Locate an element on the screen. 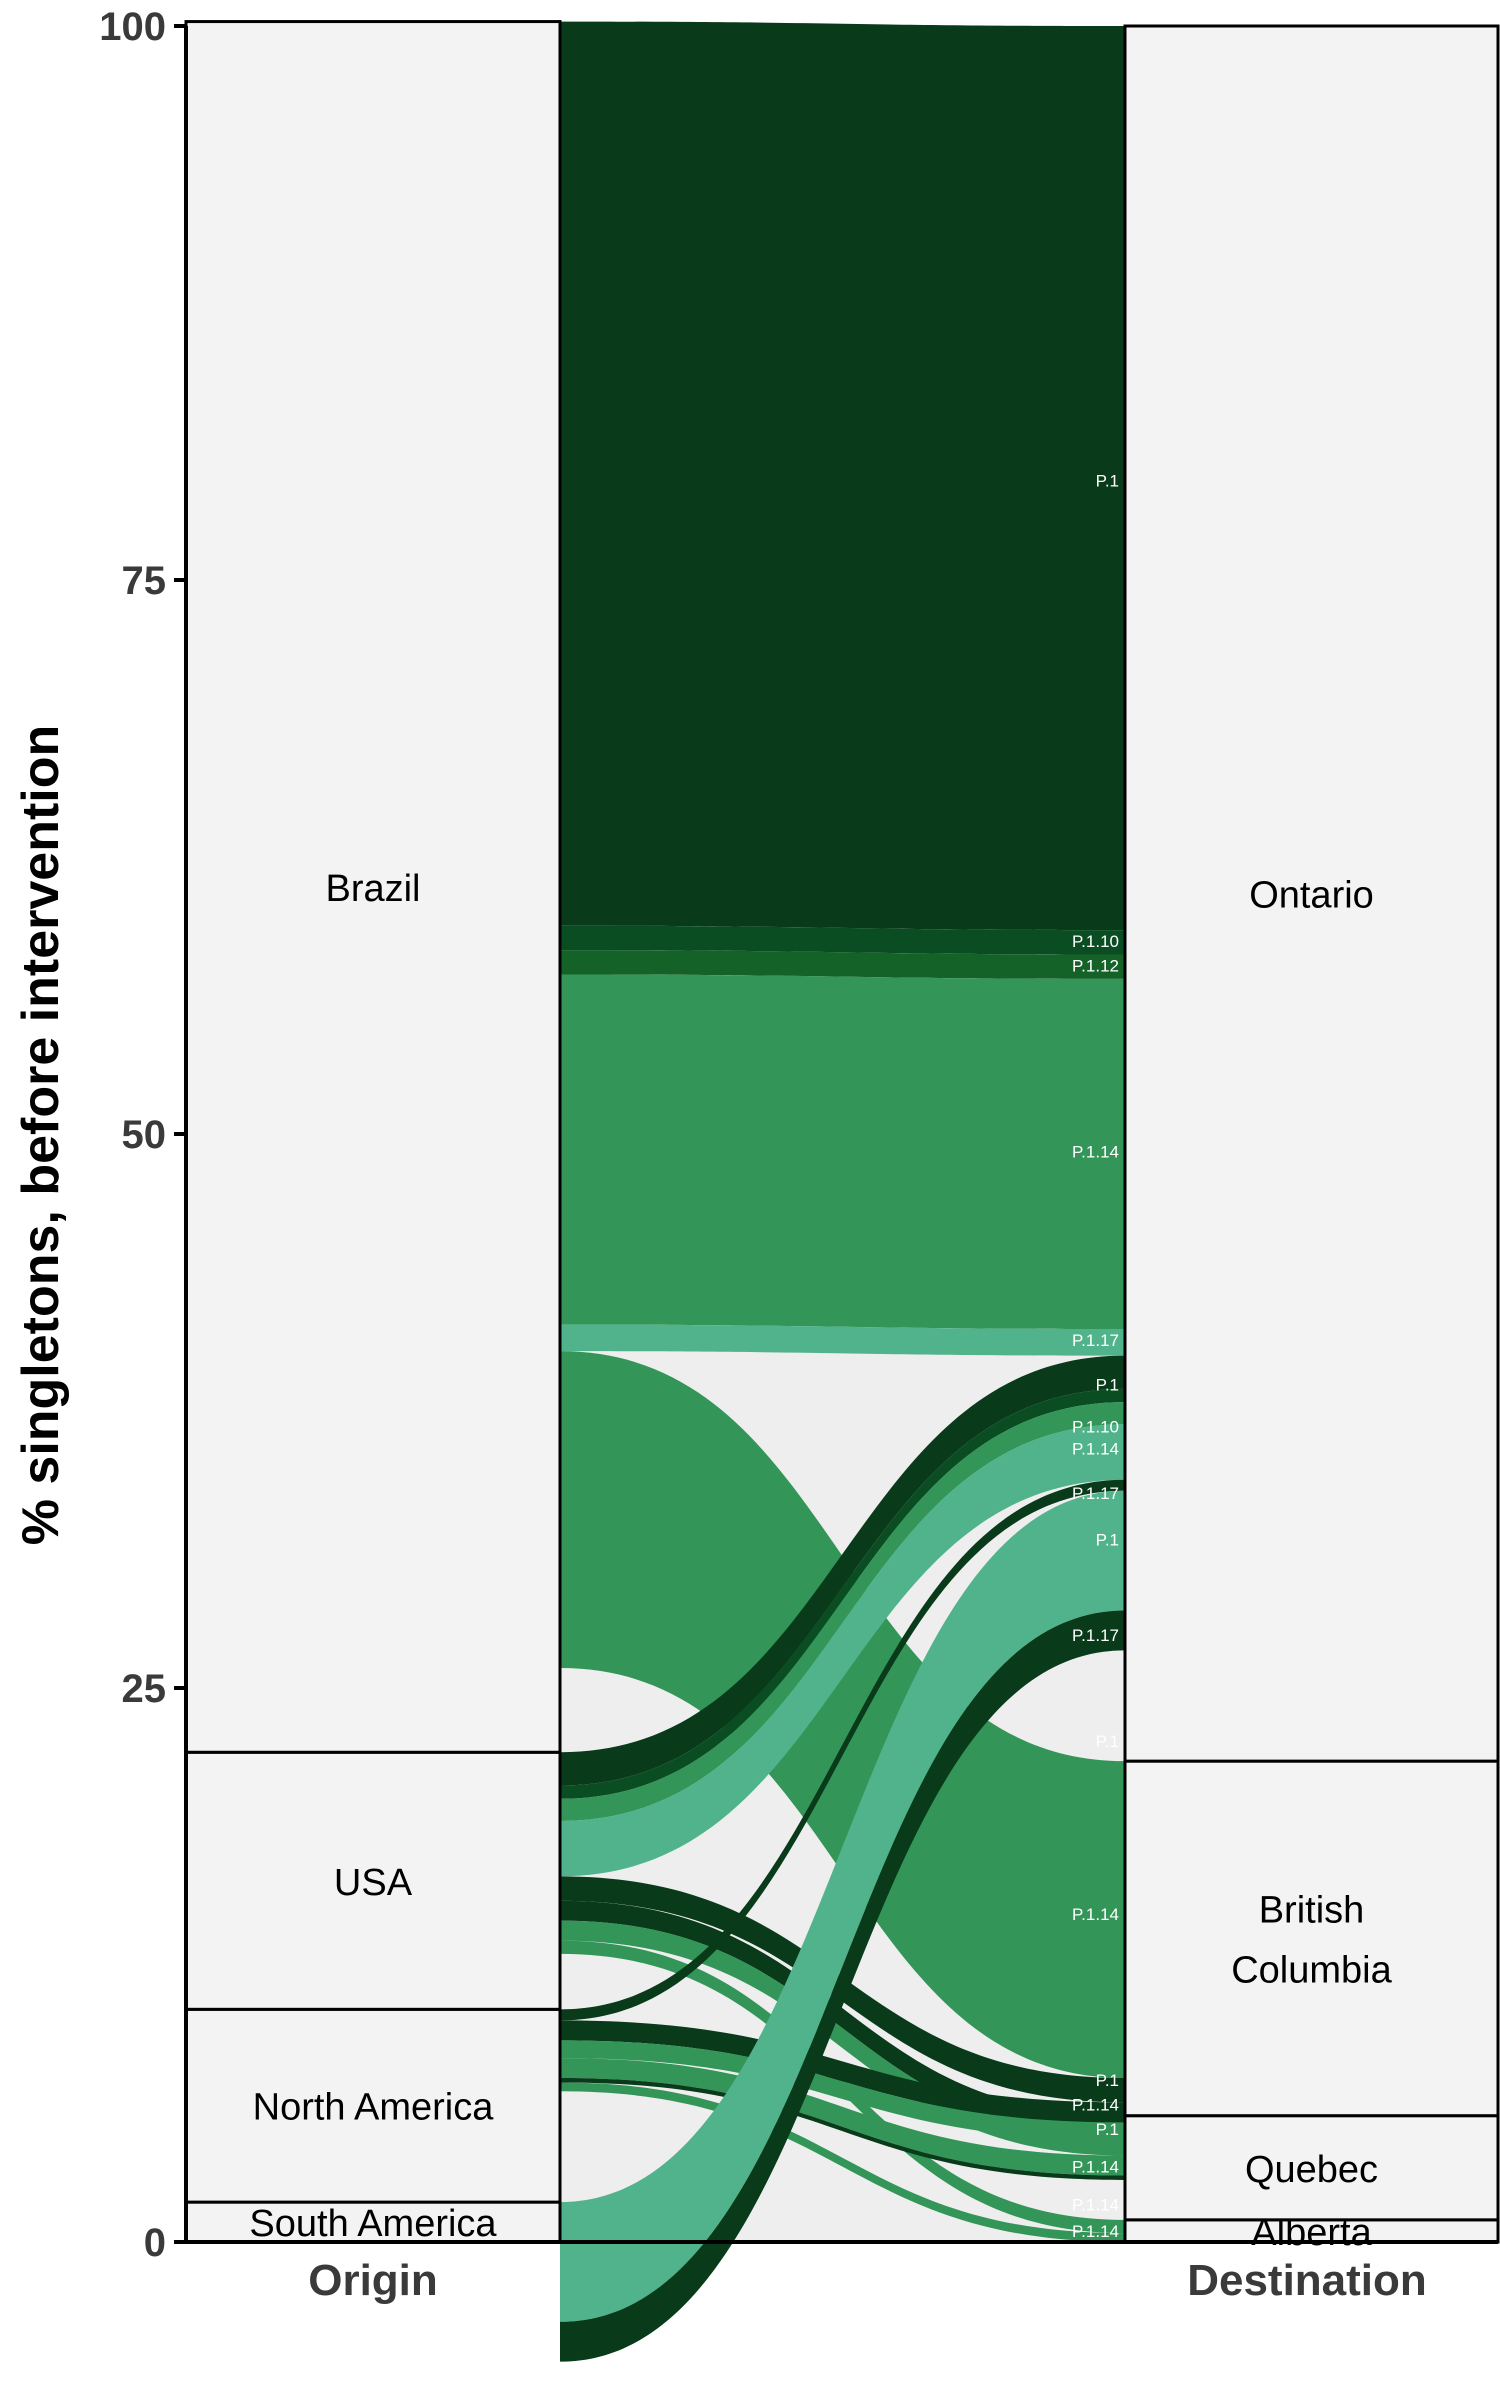  flow-label-1: P.1.10 is located at coordinates (1095, 941).